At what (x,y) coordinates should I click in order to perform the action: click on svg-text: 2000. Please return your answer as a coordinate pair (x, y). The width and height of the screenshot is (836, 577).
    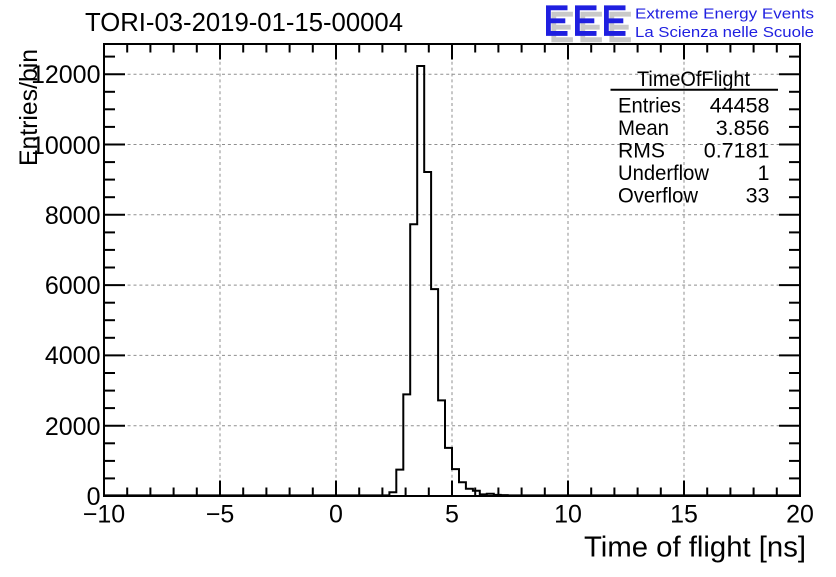
    Looking at the image, I should click on (73, 427).